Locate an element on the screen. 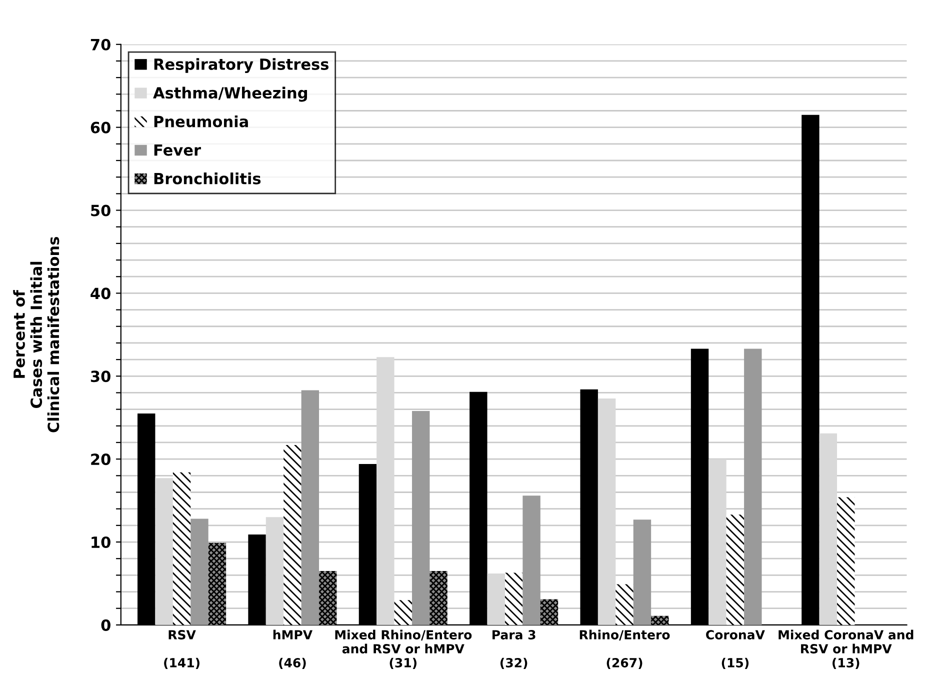  category-label: Rhino/Entero (267) is located at coordinates (625, 649).